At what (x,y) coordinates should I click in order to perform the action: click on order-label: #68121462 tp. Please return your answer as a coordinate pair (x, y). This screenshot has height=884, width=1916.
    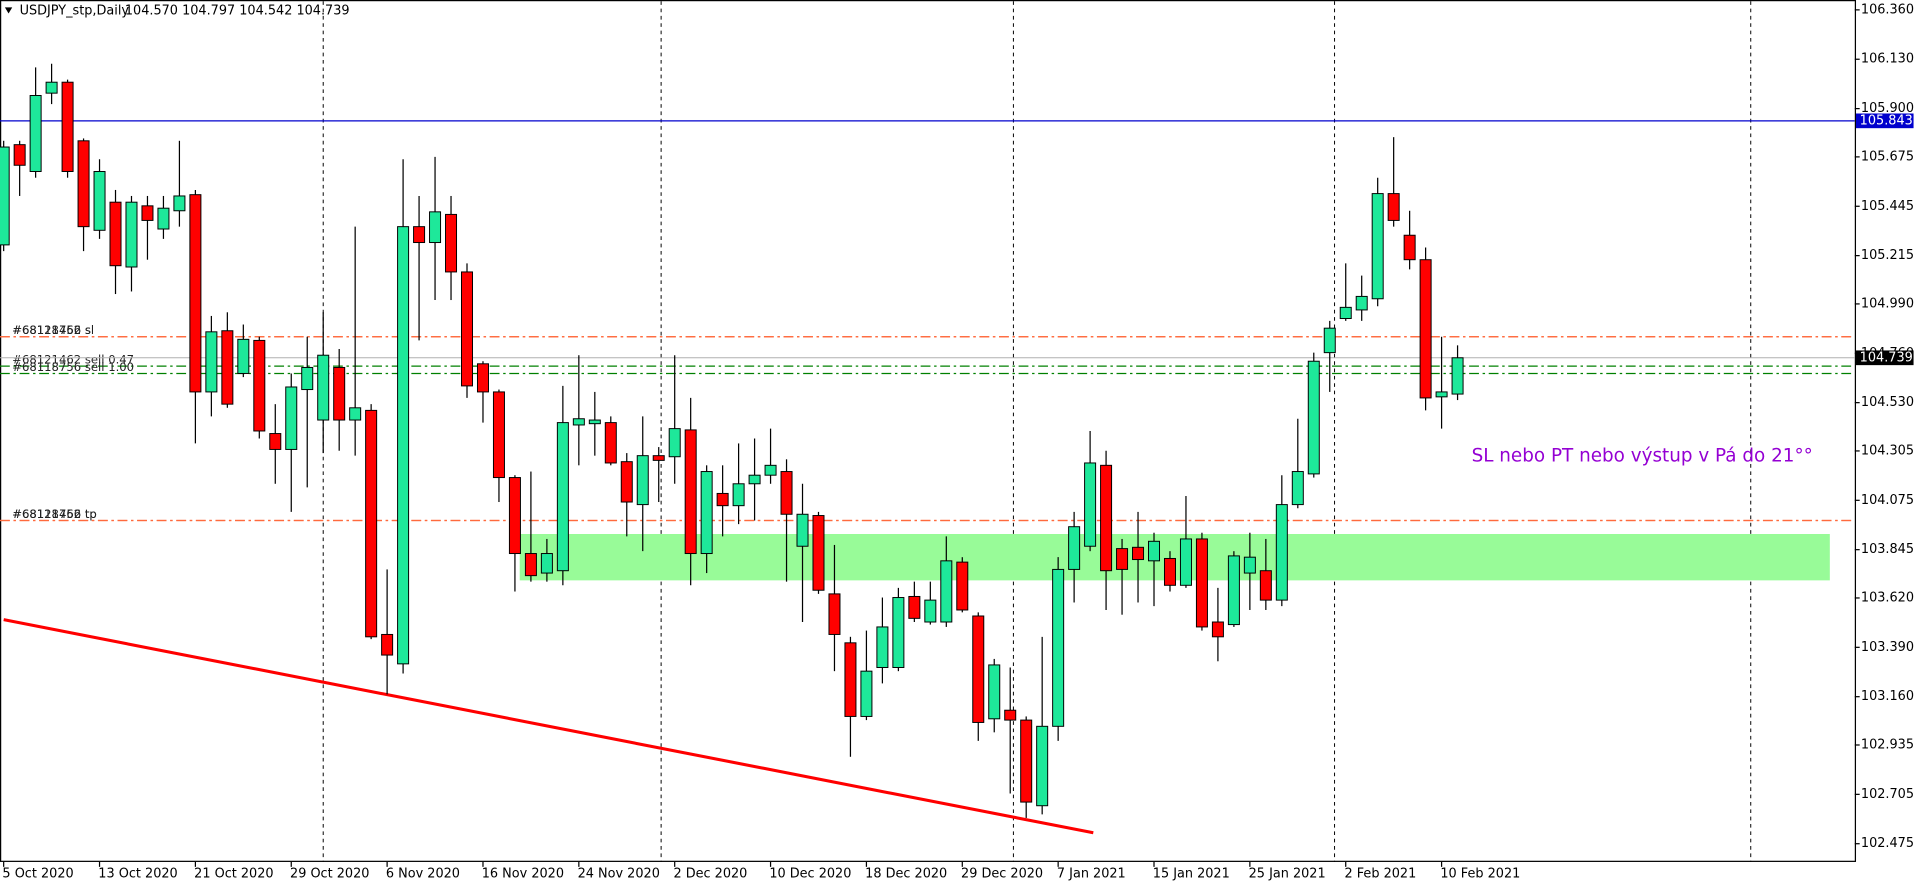
    Looking at the image, I should click on (54, 514).